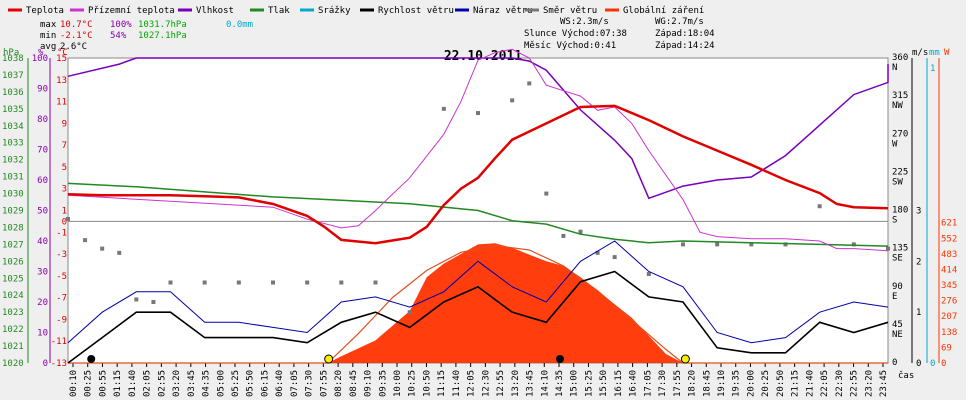 Image resolution: width=966 pixels, height=400 pixels. What do you see at coordinates (329, 359) in the screenshot?
I see `sunrise-marker` at bounding box center [329, 359].